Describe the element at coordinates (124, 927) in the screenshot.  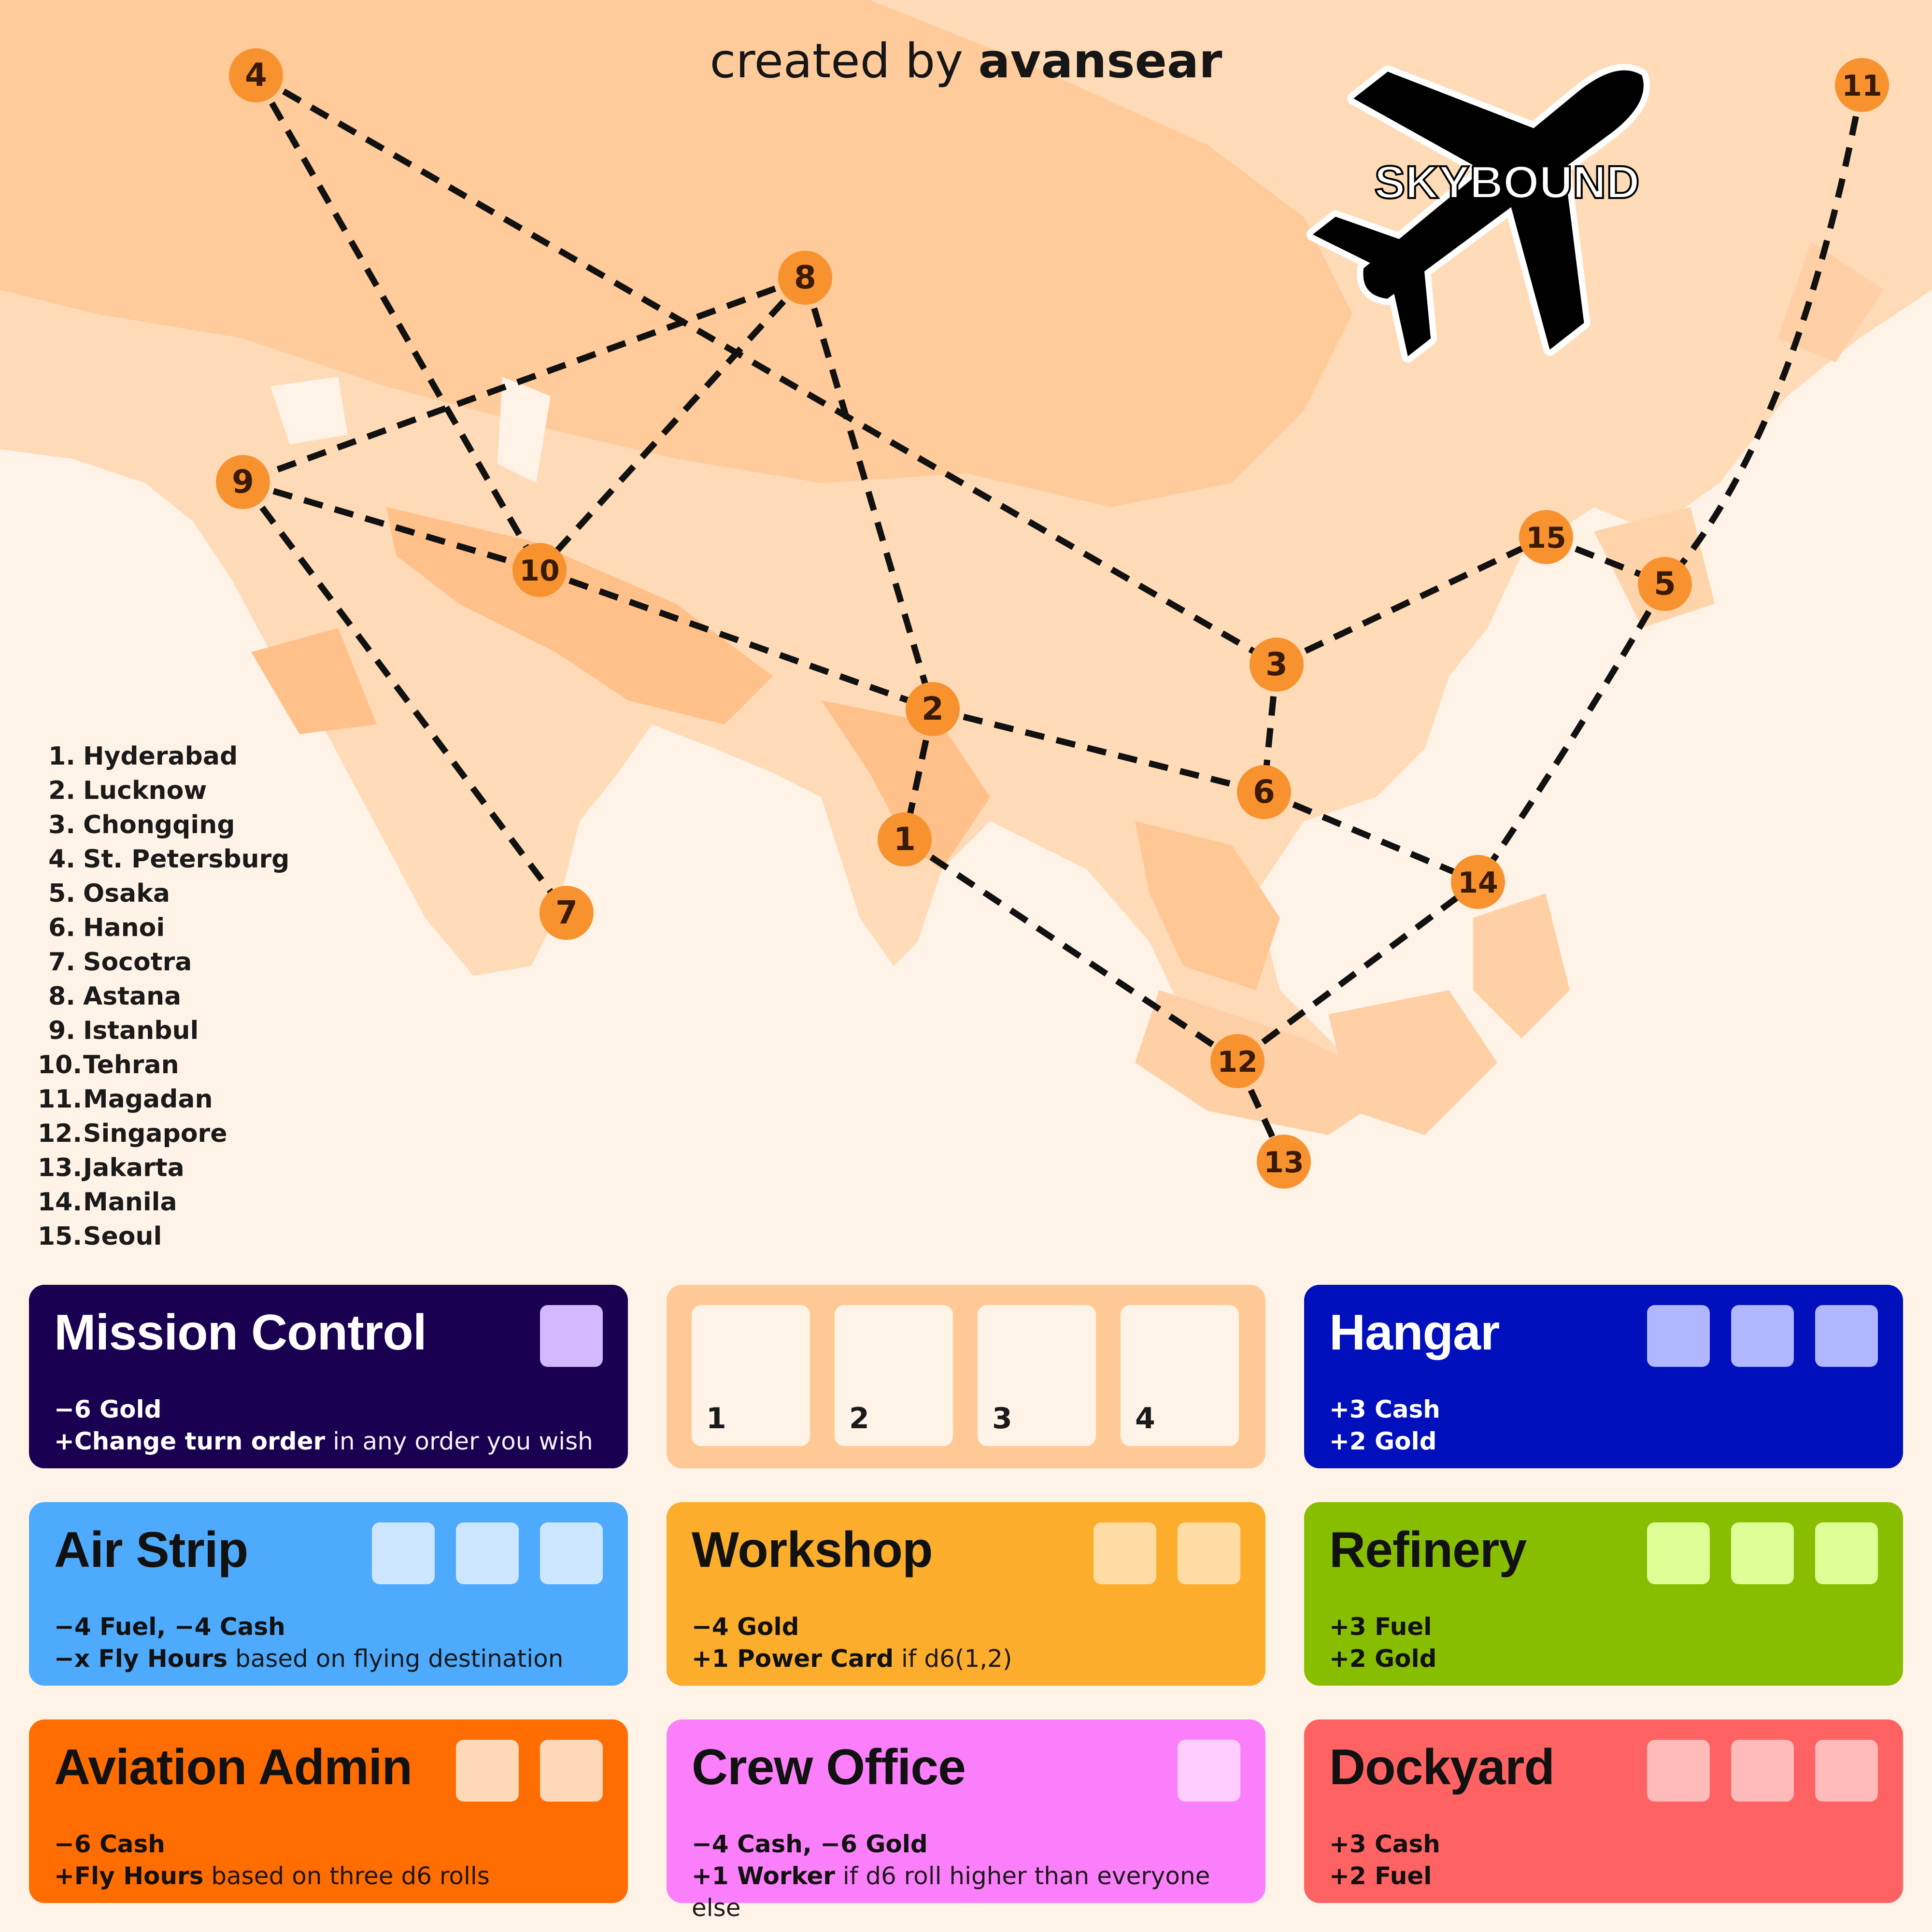
I see `city-name: Hanoi` at that location.